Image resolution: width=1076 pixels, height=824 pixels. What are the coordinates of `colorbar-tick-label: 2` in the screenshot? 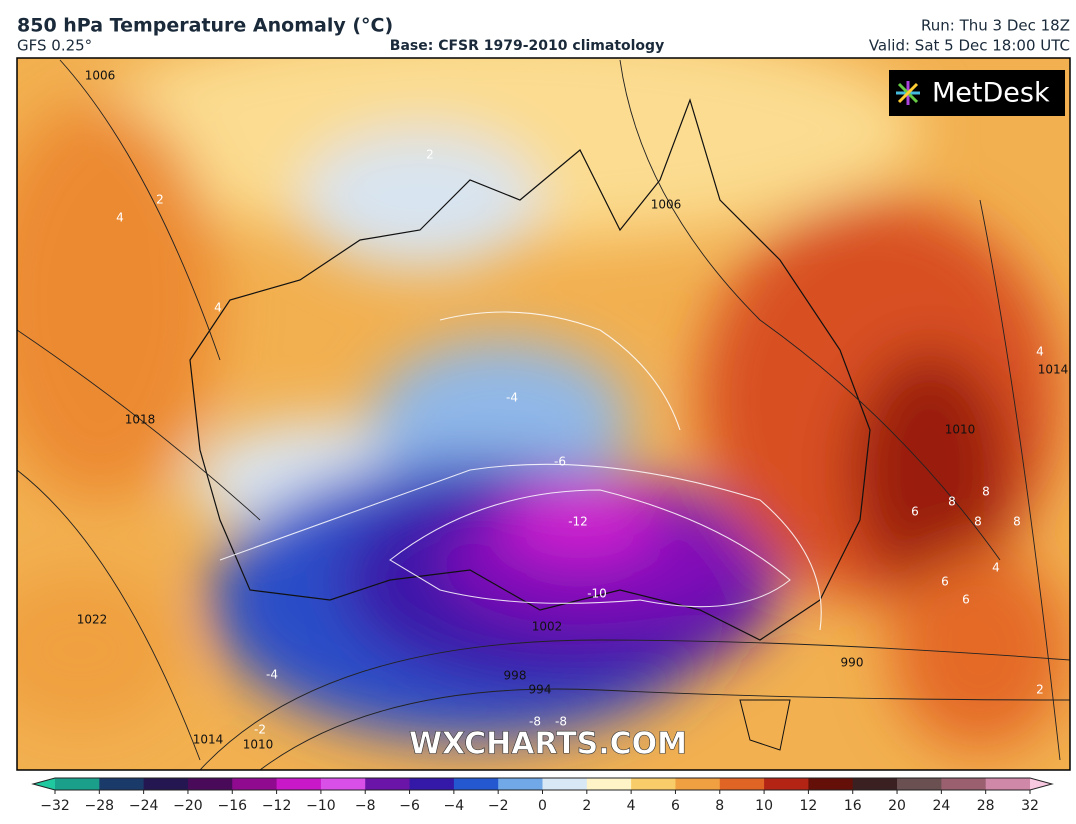 It's located at (586, 806).